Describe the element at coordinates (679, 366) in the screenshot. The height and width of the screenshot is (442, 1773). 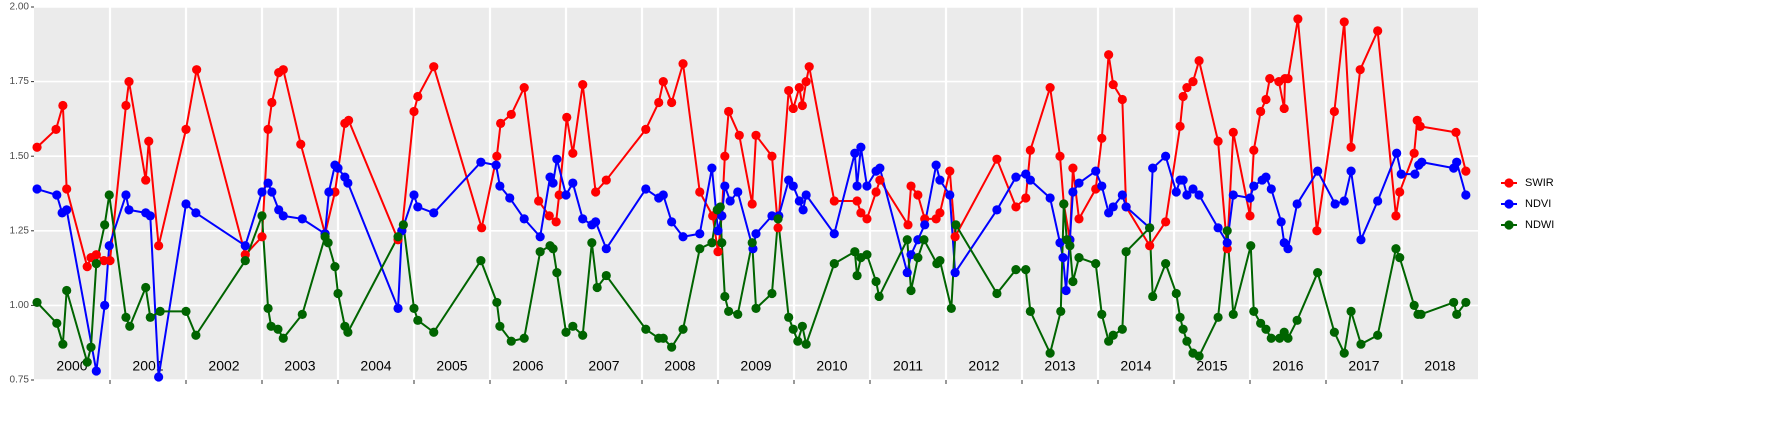
I see `x-tick-label: 2008` at that location.